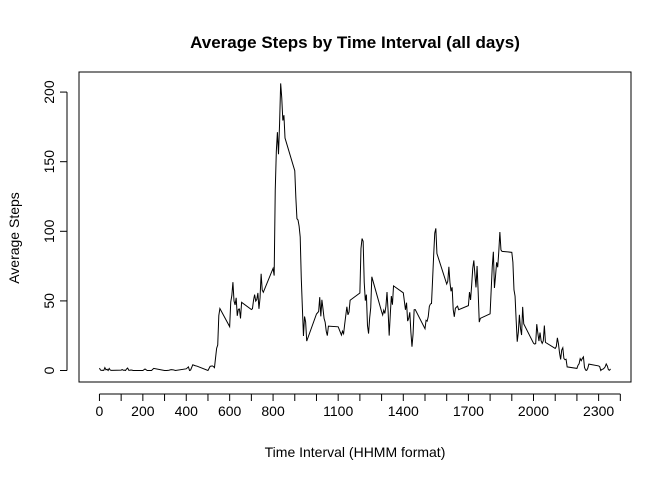 This screenshot has width=672, height=480. I want to click on x-tick-label: 800, so click(273, 411).